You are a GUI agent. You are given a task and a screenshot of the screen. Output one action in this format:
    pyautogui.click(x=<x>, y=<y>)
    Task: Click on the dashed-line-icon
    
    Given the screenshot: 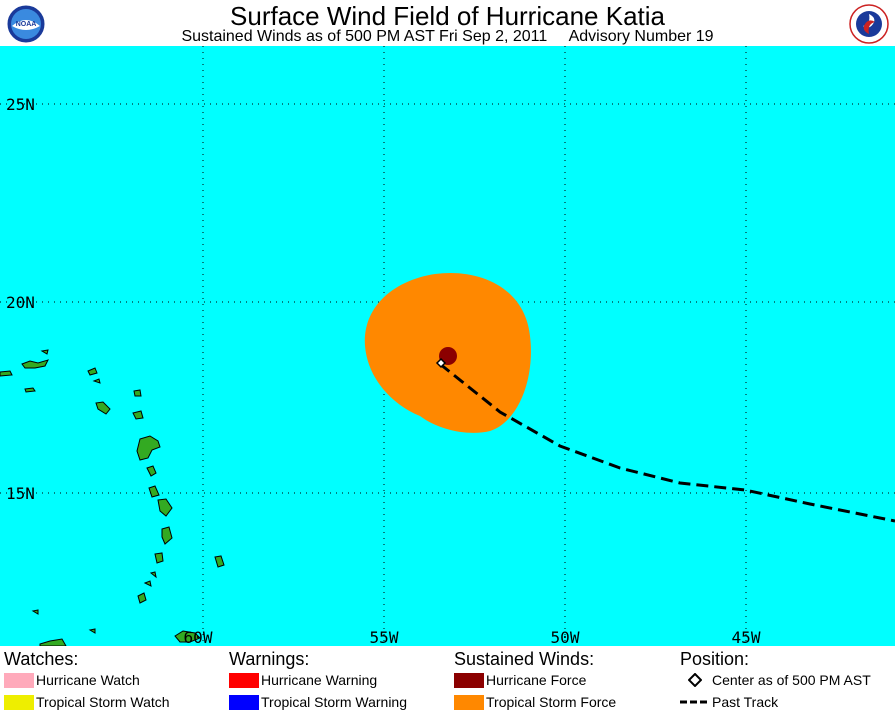 What is the action you would take?
    pyautogui.click(x=695, y=702)
    